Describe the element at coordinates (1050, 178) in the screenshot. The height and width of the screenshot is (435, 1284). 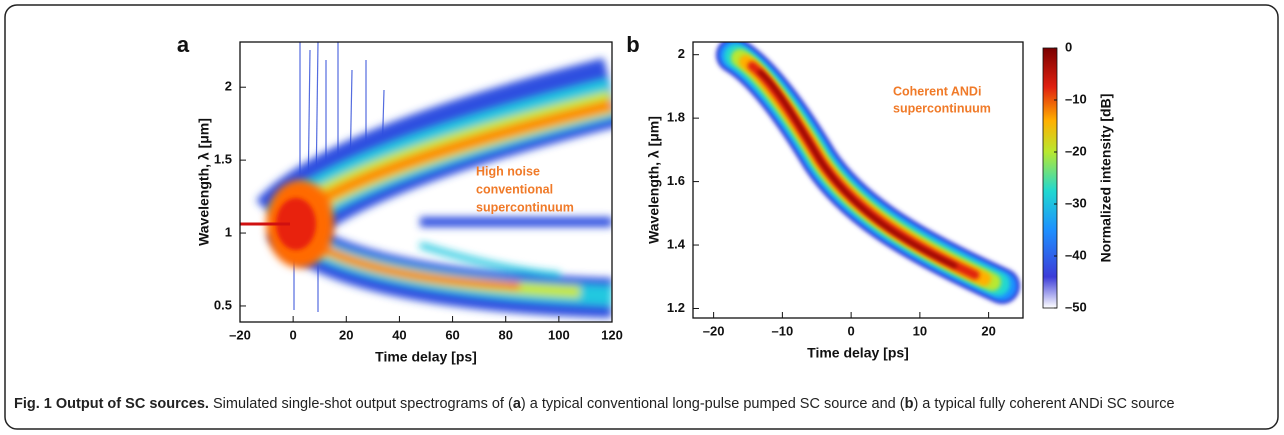
I see `colorbar` at that location.